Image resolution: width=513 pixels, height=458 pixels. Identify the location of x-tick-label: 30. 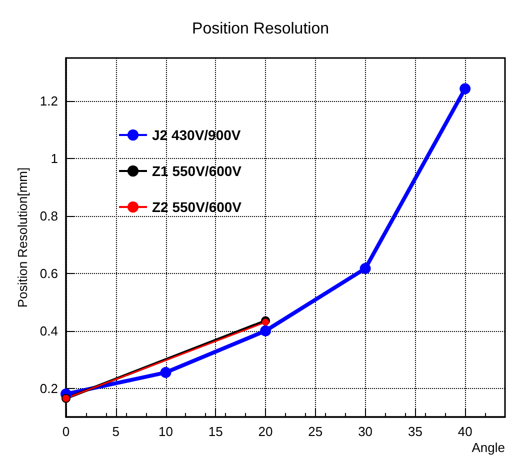
(365, 431).